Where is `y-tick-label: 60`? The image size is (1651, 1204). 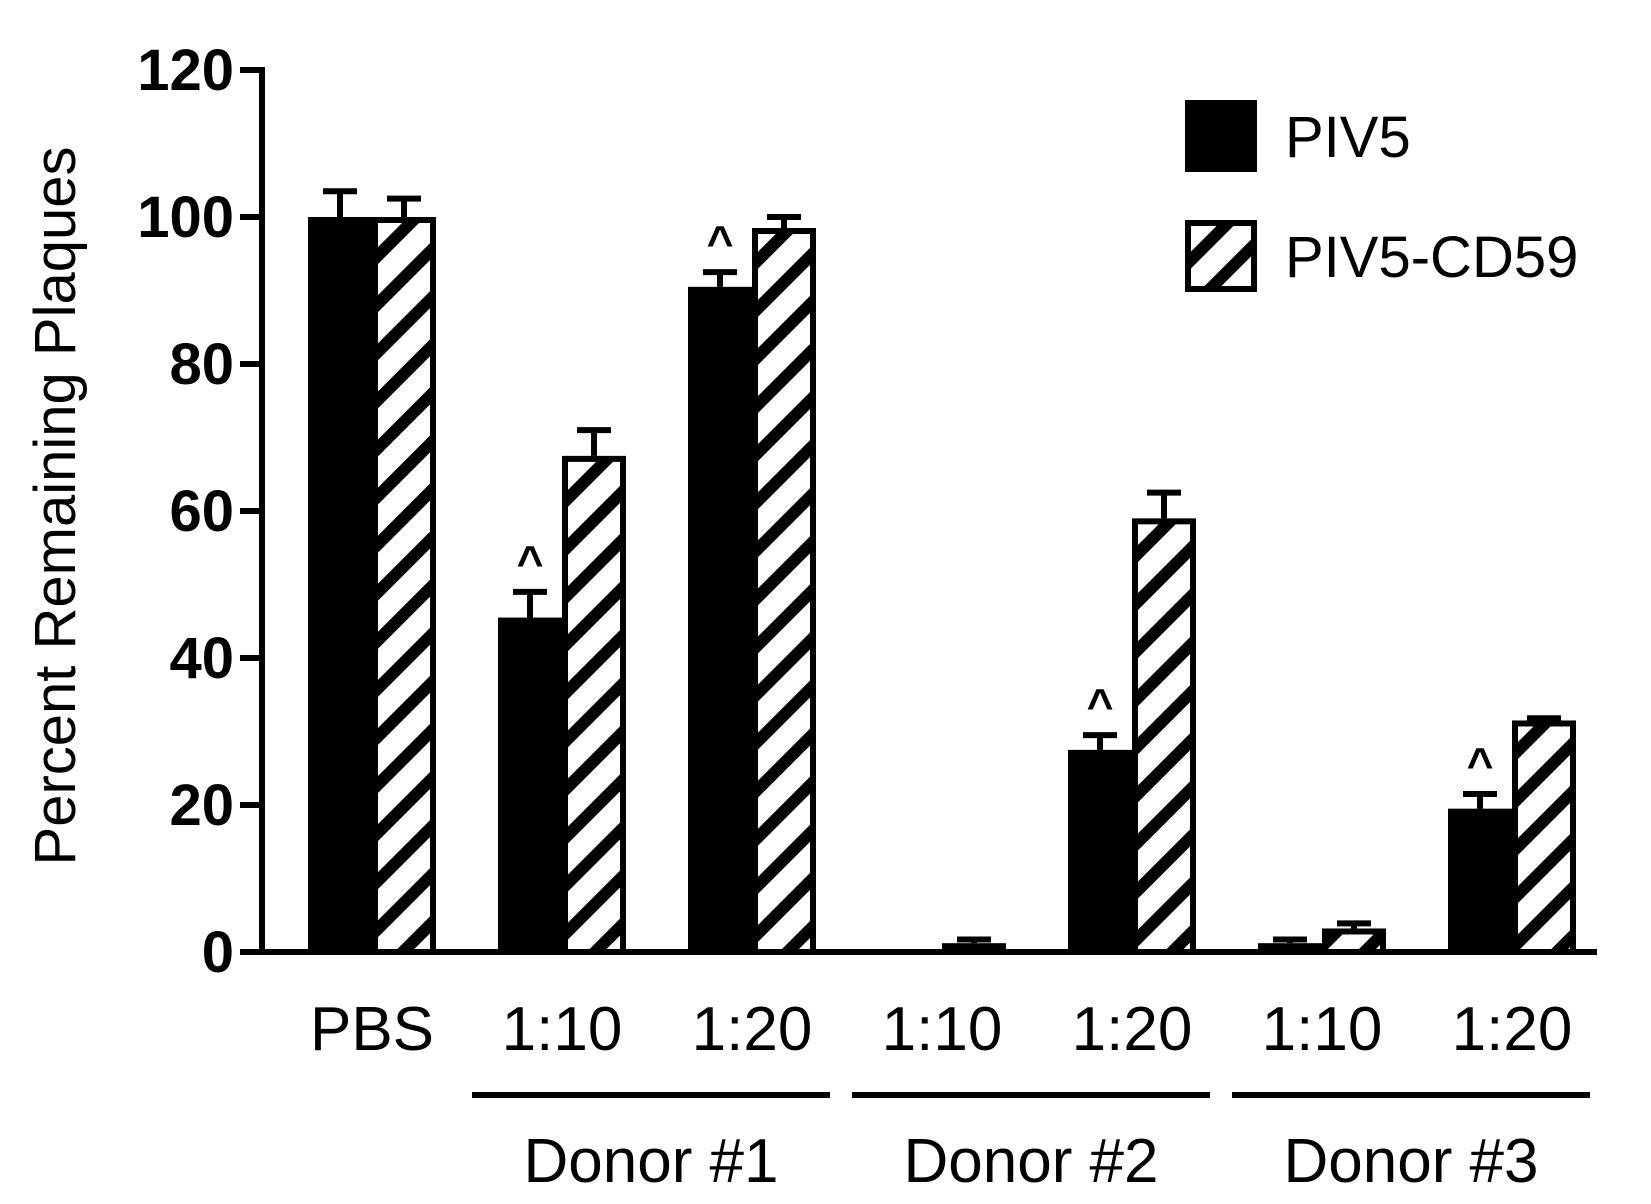 y-tick-label: 60 is located at coordinates (201, 511).